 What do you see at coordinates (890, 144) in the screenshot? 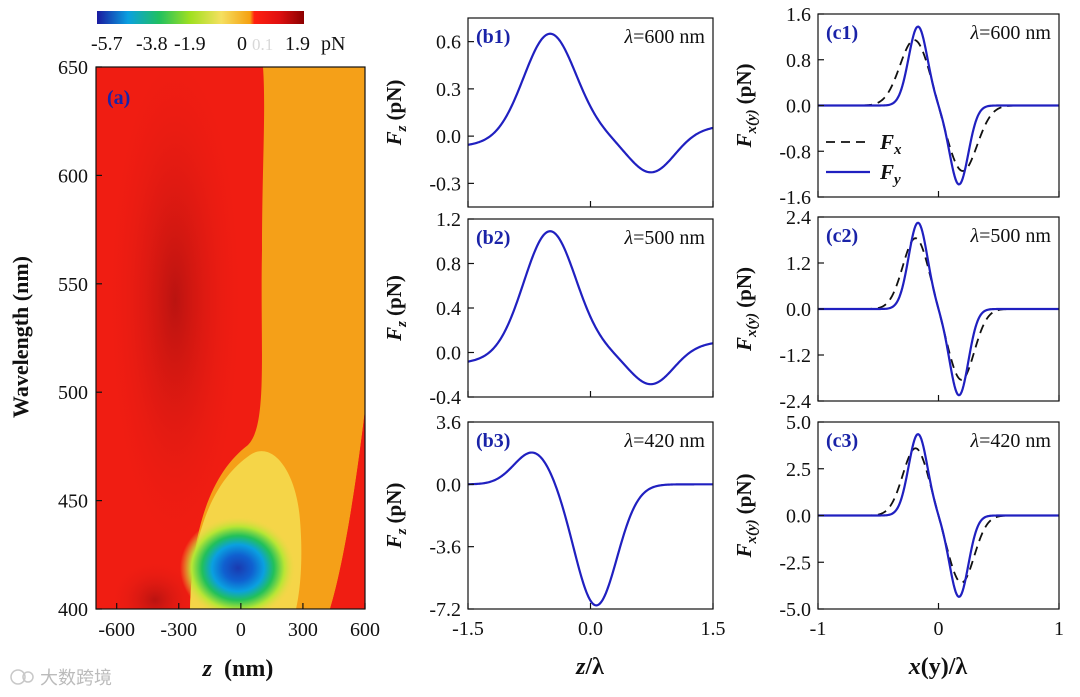
I see `legend-label: Fx` at bounding box center [890, 144].